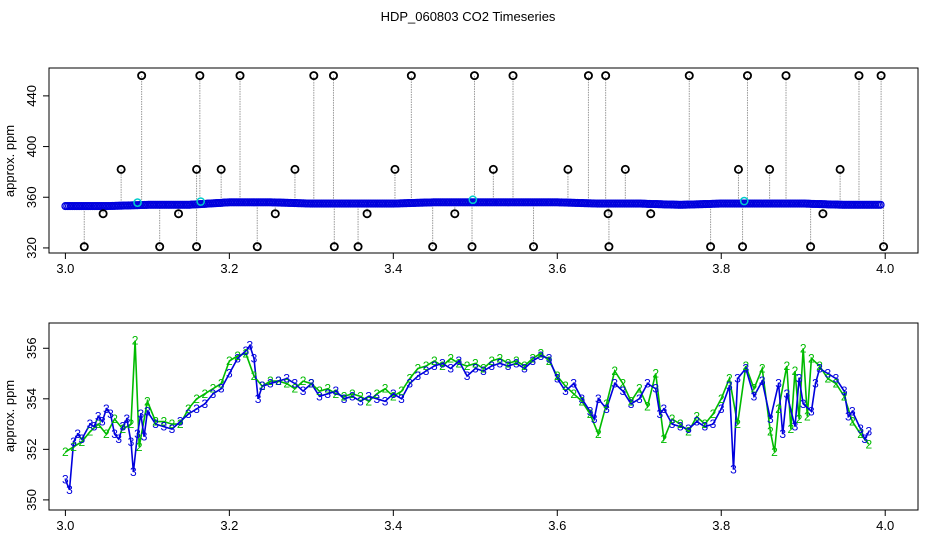  Describe the element at coordinates (880, 204) in the screenshot. I see `top-data-point` at that location.